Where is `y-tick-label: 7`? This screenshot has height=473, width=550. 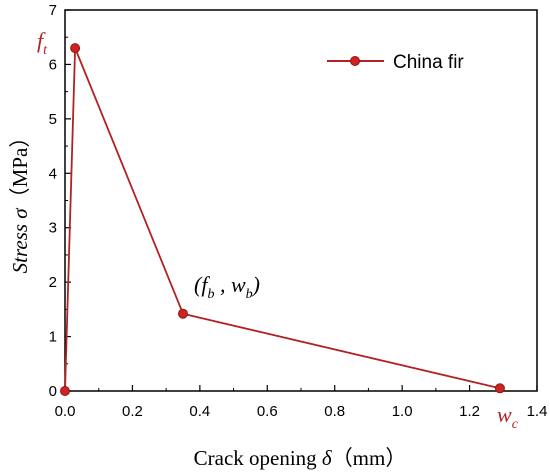
y-tick-label: 7 is located at coordinates (53, 10).